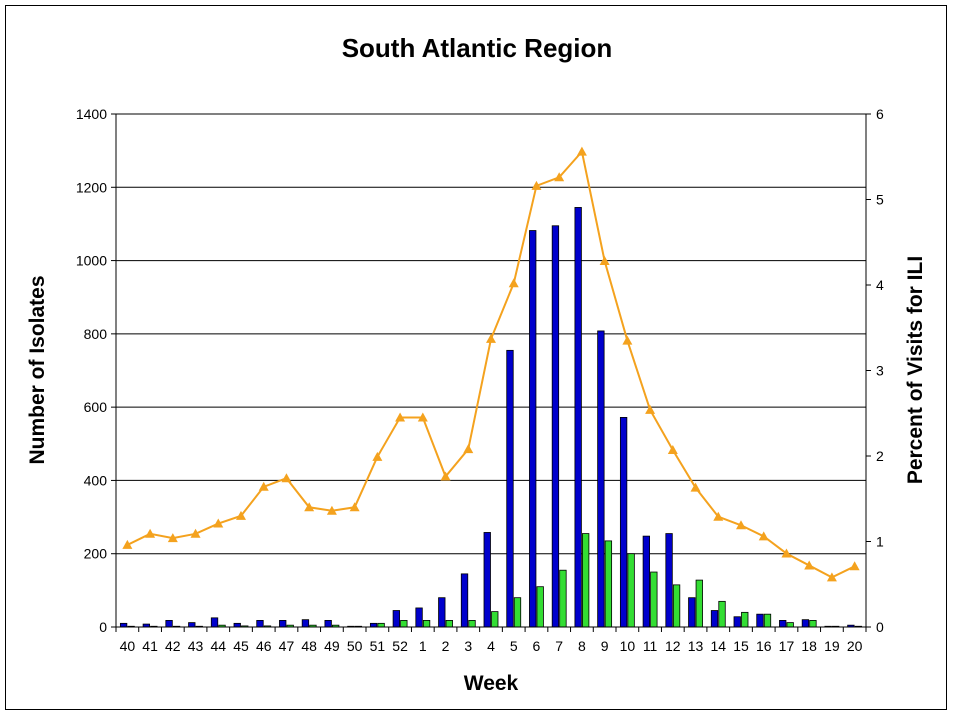 The image size is (960, 720). Describe the element at coordinates (605, 646) in the screenshot. I see `x-tick-label: 9` at that location.